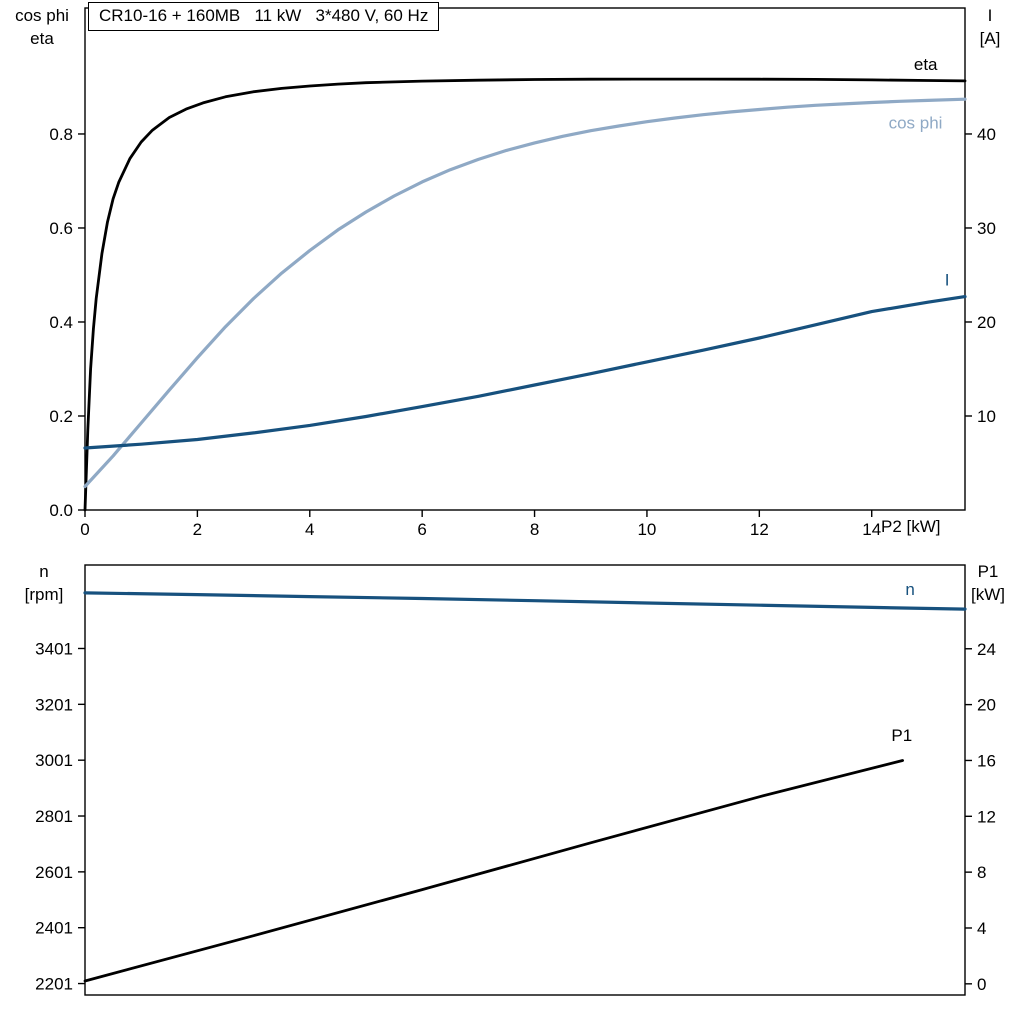 The height and width of the screenshot is (1024, 1024). What do you see at coordinates (42, 15) in the screenshot?
I see `top-left-axis-label-line1: cos phi` at bounding box center [42, 15].